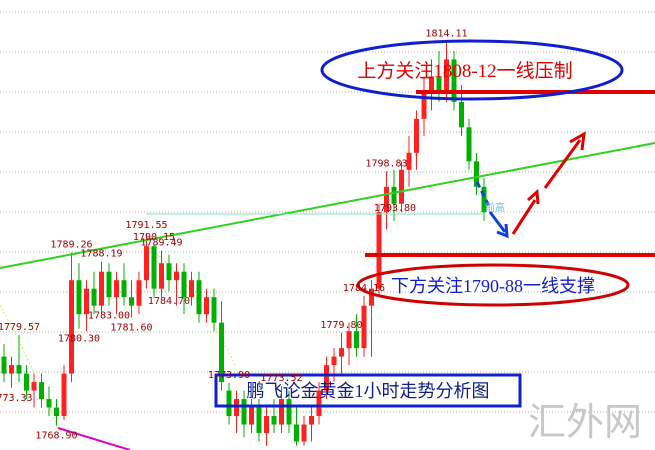 The image size is (655, 450). Describe the element at coordinates (341, 325) in the screenshot. I see `price-label: 1779.80` at that location.